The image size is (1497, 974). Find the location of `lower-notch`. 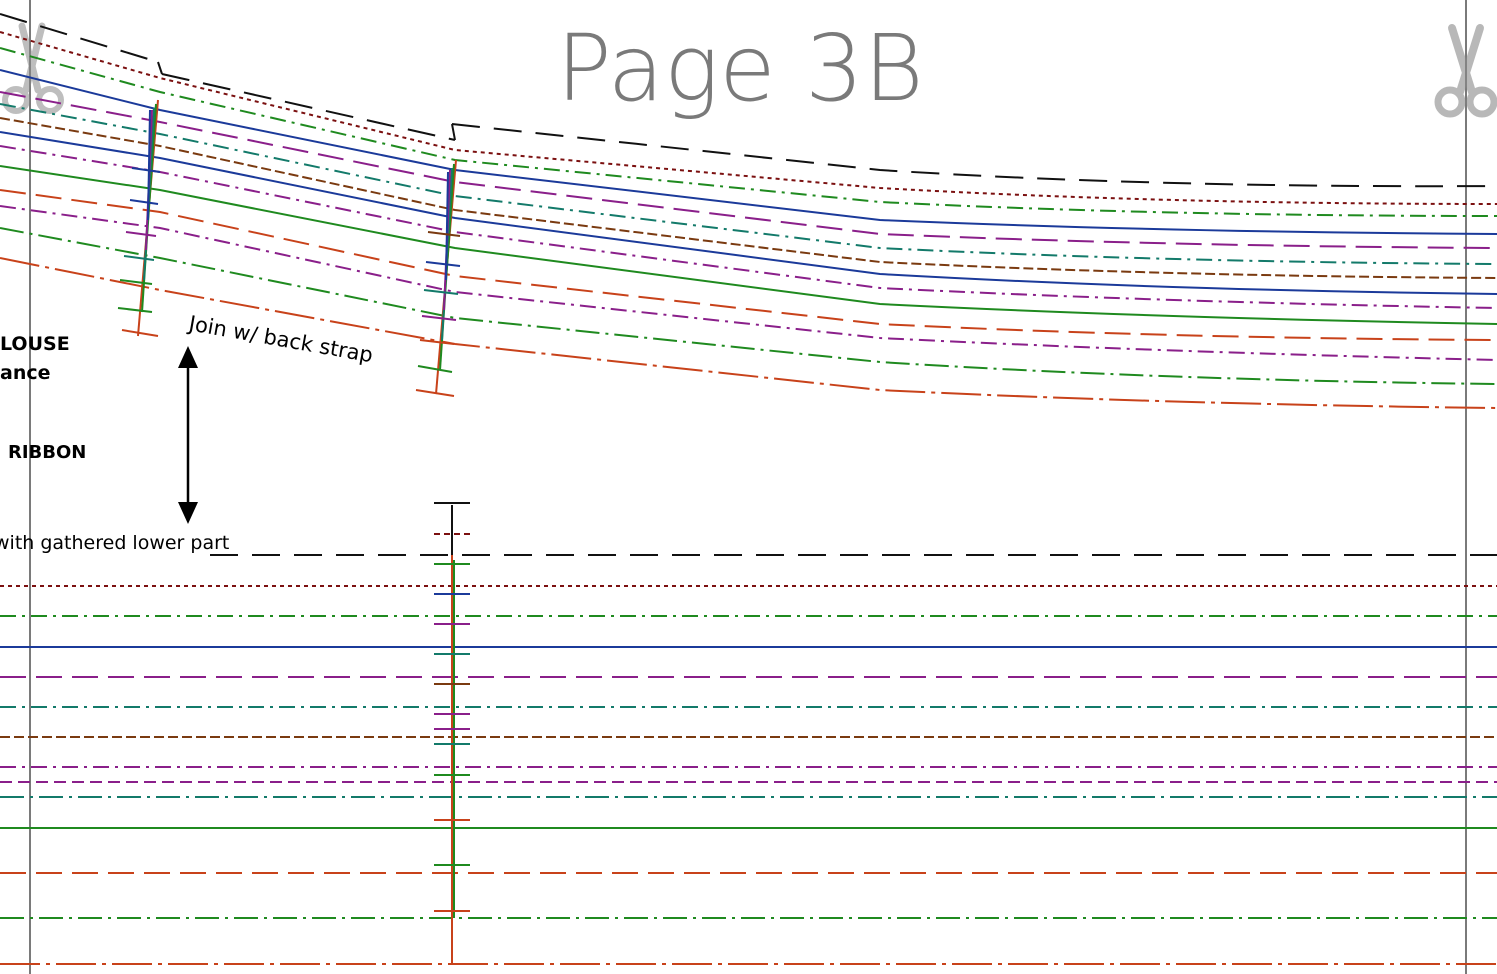

lower-notch is located at coordinates (452, 733).